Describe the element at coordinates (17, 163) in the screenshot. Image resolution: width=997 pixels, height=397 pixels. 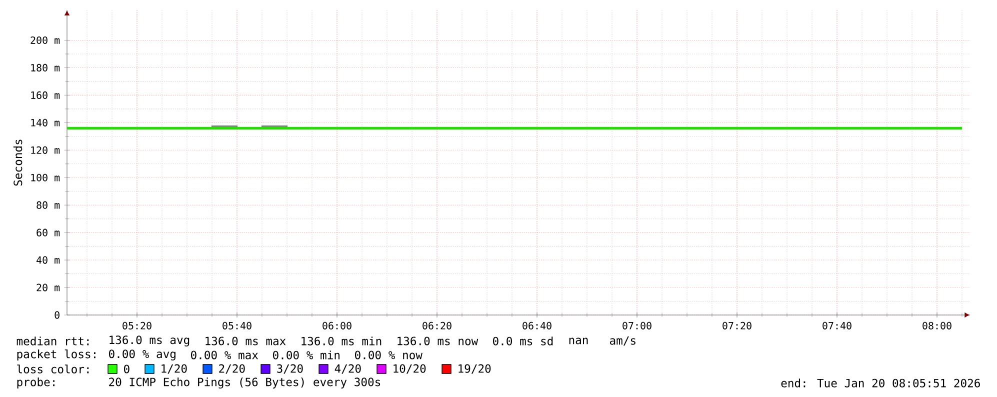
I see `y-axis-title: Seconds` at that location.